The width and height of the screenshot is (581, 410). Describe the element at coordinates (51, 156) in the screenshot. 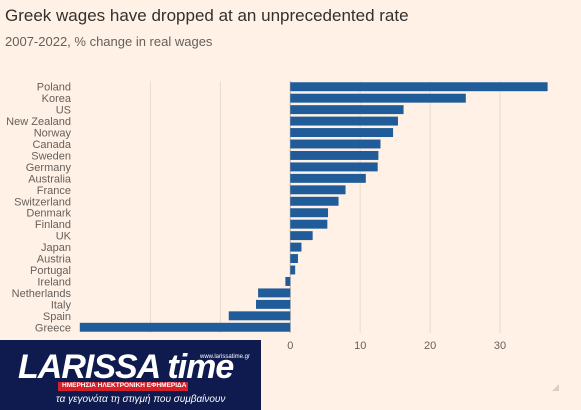

I see `category-label: Sweden` at that location.